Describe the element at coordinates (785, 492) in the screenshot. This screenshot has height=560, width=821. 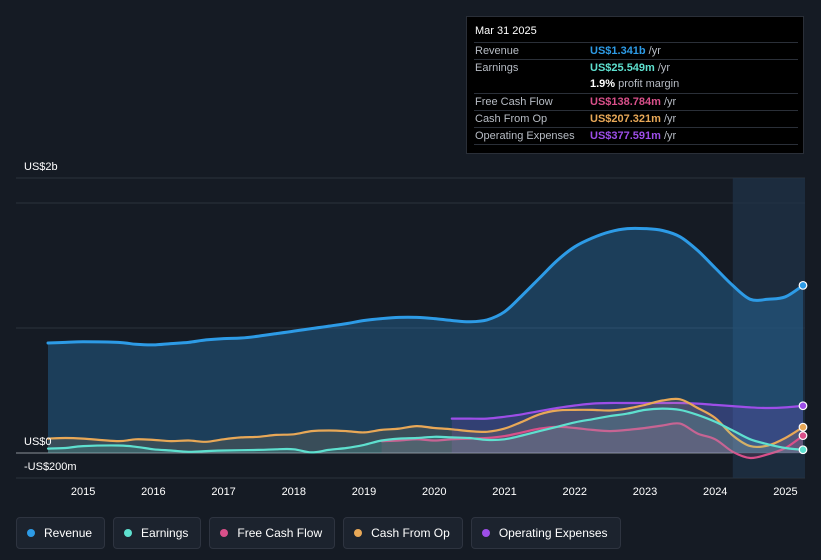
I see `x-tick-2025: 2025` at that location.